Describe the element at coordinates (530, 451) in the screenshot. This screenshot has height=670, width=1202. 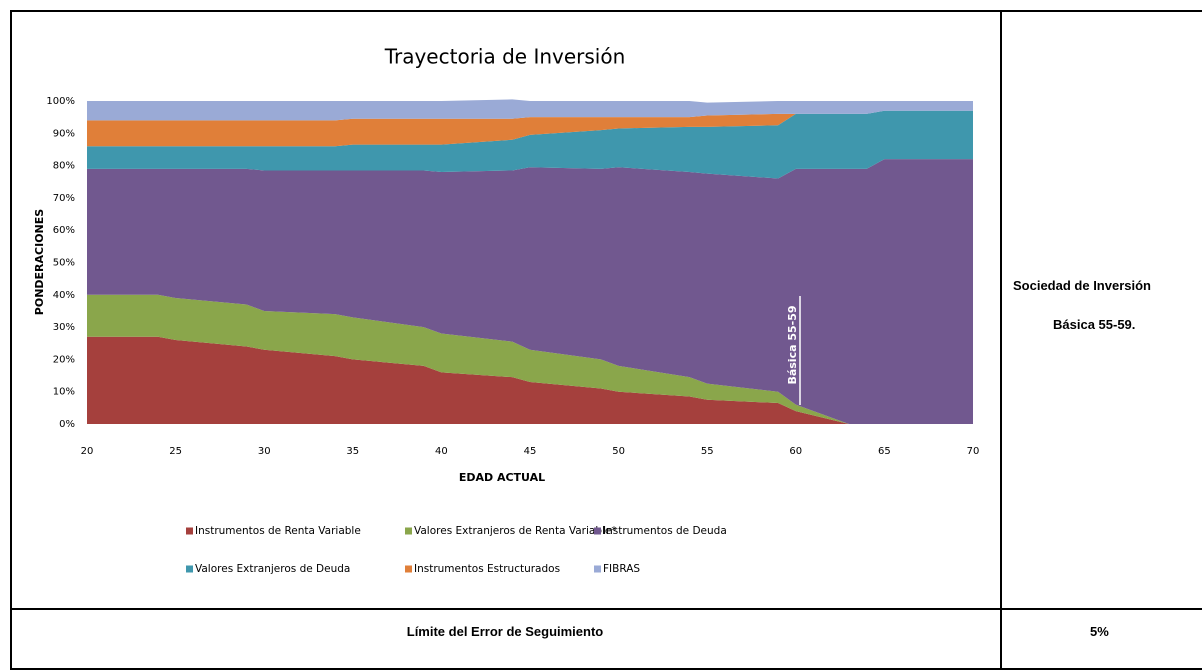
I see `x-tick-label: 45` at that location.